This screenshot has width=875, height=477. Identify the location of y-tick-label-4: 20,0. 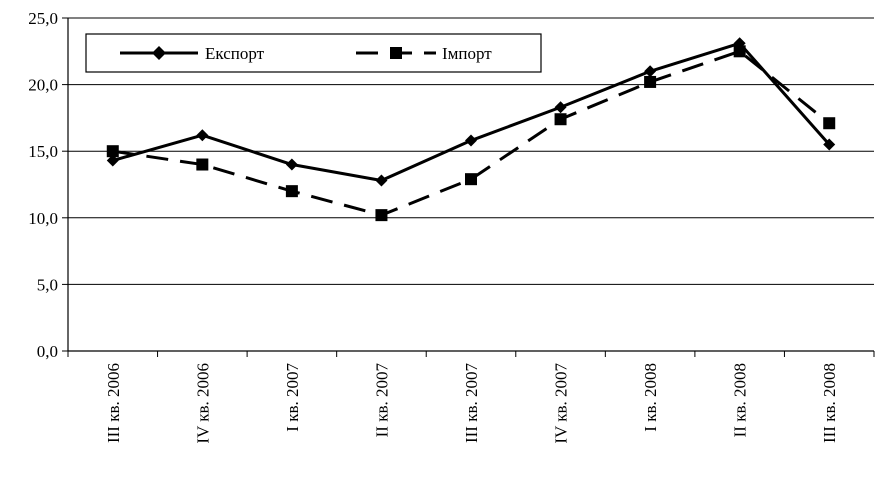
(43, 85).